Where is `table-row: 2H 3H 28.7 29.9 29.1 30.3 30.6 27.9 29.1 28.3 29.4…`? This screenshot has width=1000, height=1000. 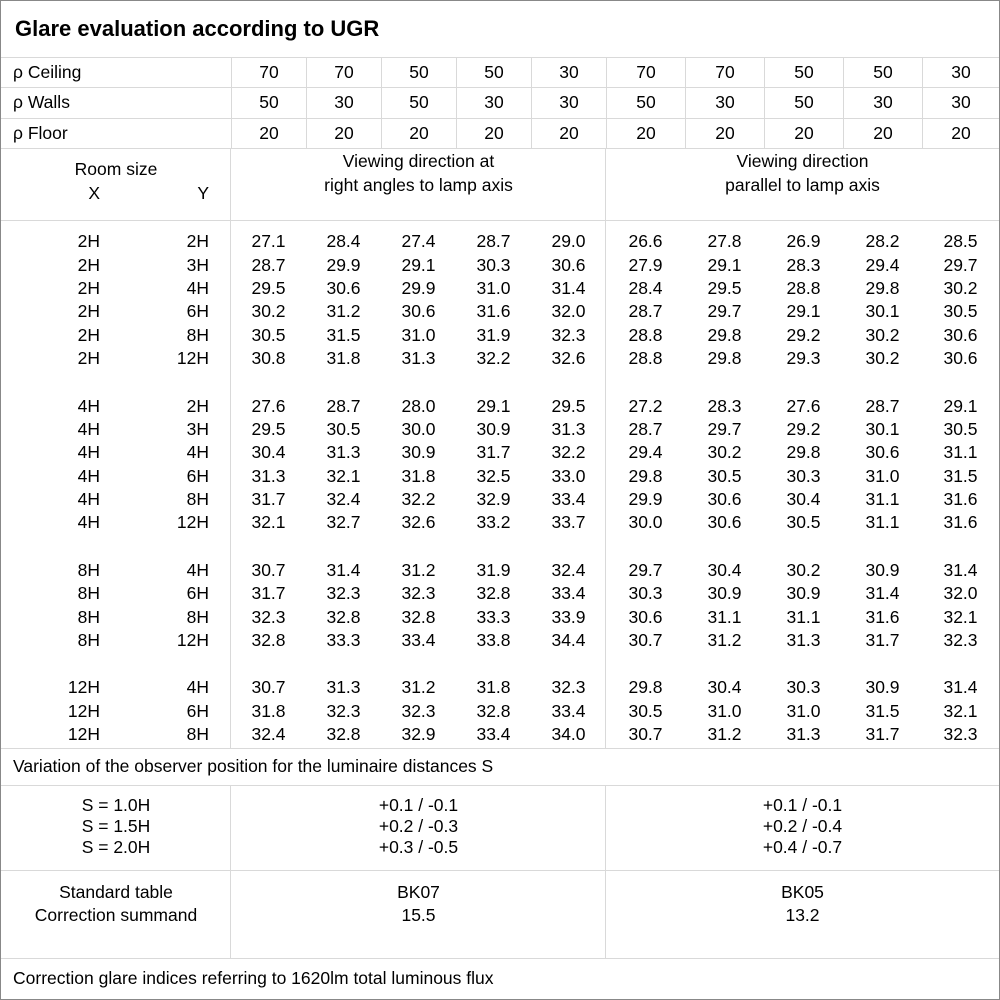 table-row: 2H 3H 28.7 29.9 29.1 30.3 30.6 27.9 29.1 28.3 29.4… is located at coordinates (500, 264).